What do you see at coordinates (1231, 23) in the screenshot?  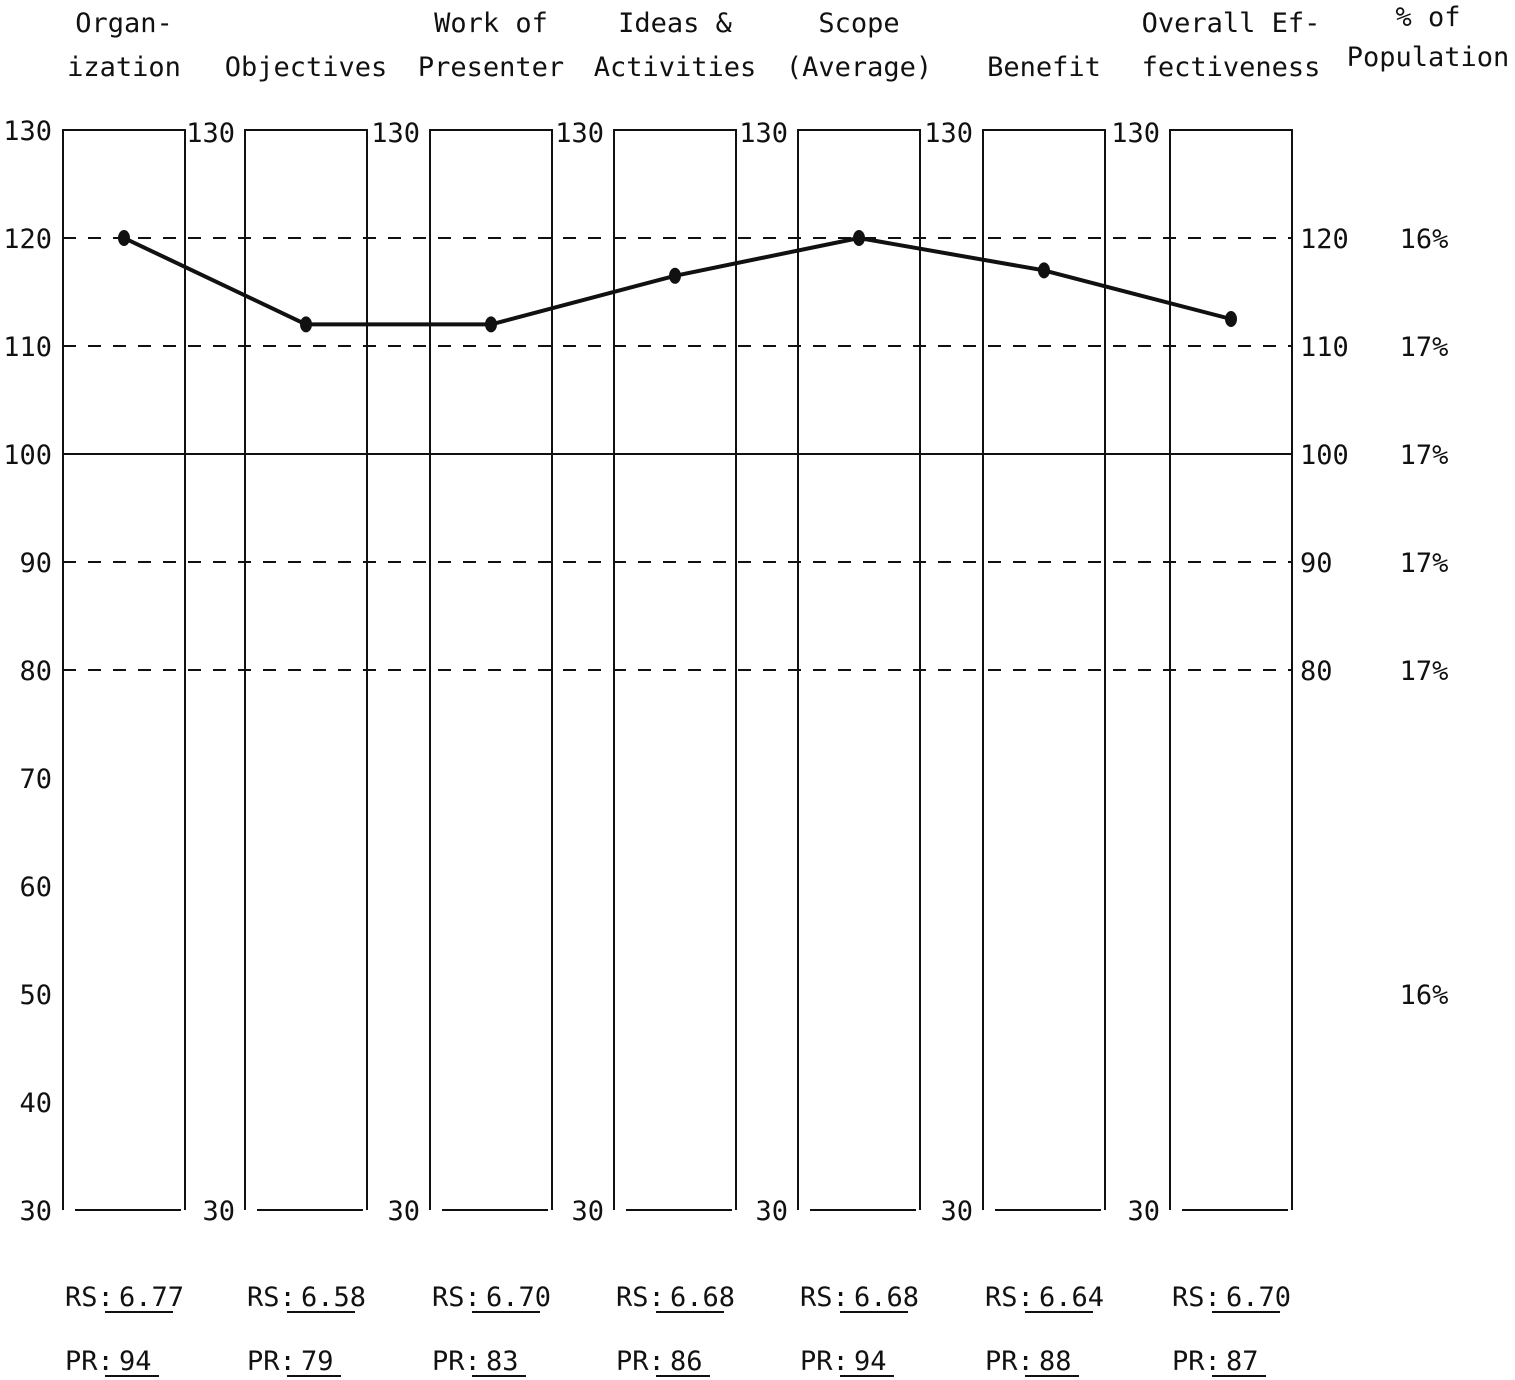 I see `column-header: Overall Ef-` at bounding box center [1231, 23].